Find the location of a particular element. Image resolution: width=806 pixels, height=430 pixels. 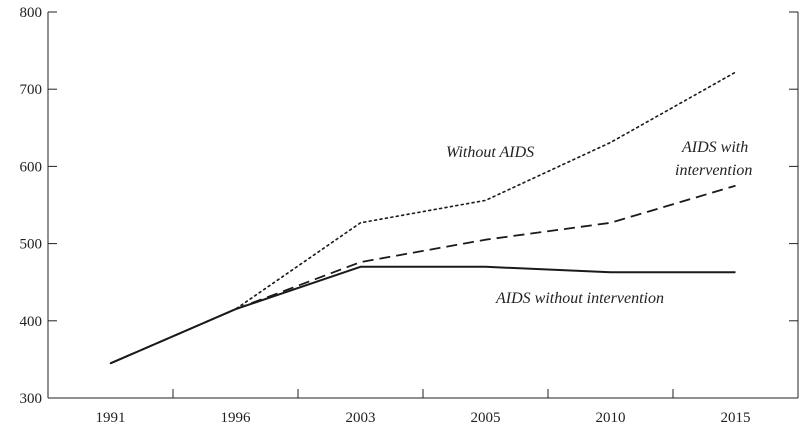

y-tick-label: 700 is located at coordinates (31, 90).